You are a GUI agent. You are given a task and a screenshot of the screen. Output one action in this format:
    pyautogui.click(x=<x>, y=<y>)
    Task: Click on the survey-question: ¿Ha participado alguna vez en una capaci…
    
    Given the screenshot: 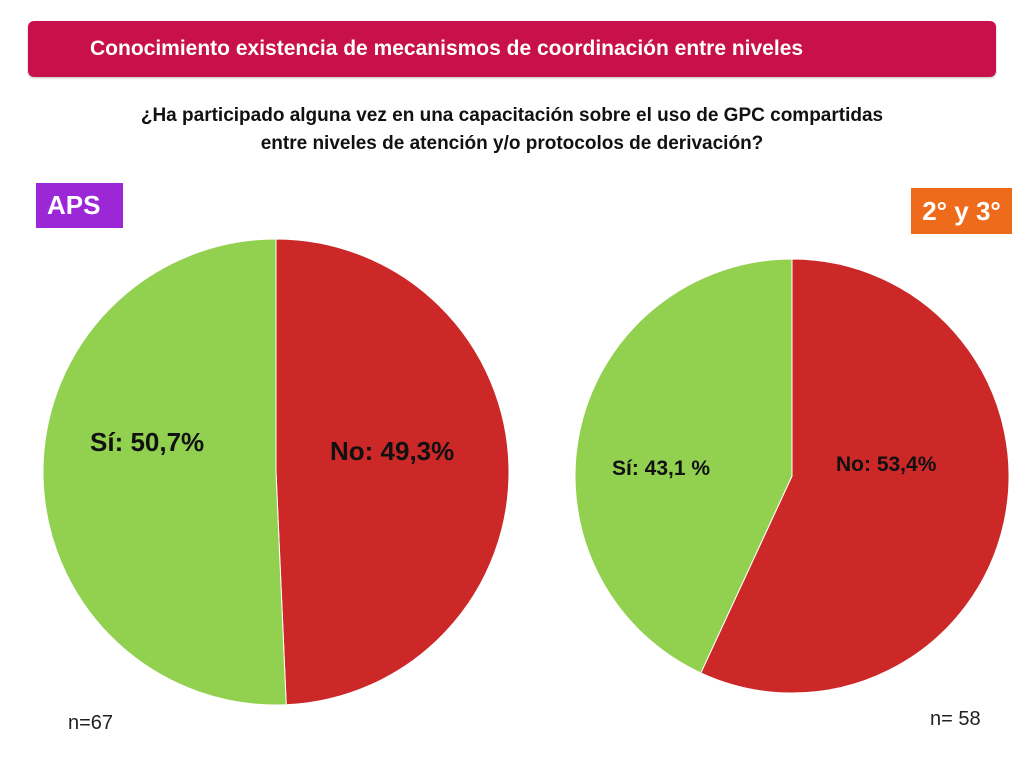 What is the action you would take?
    pyautogui.click(x=512, y=130)
    